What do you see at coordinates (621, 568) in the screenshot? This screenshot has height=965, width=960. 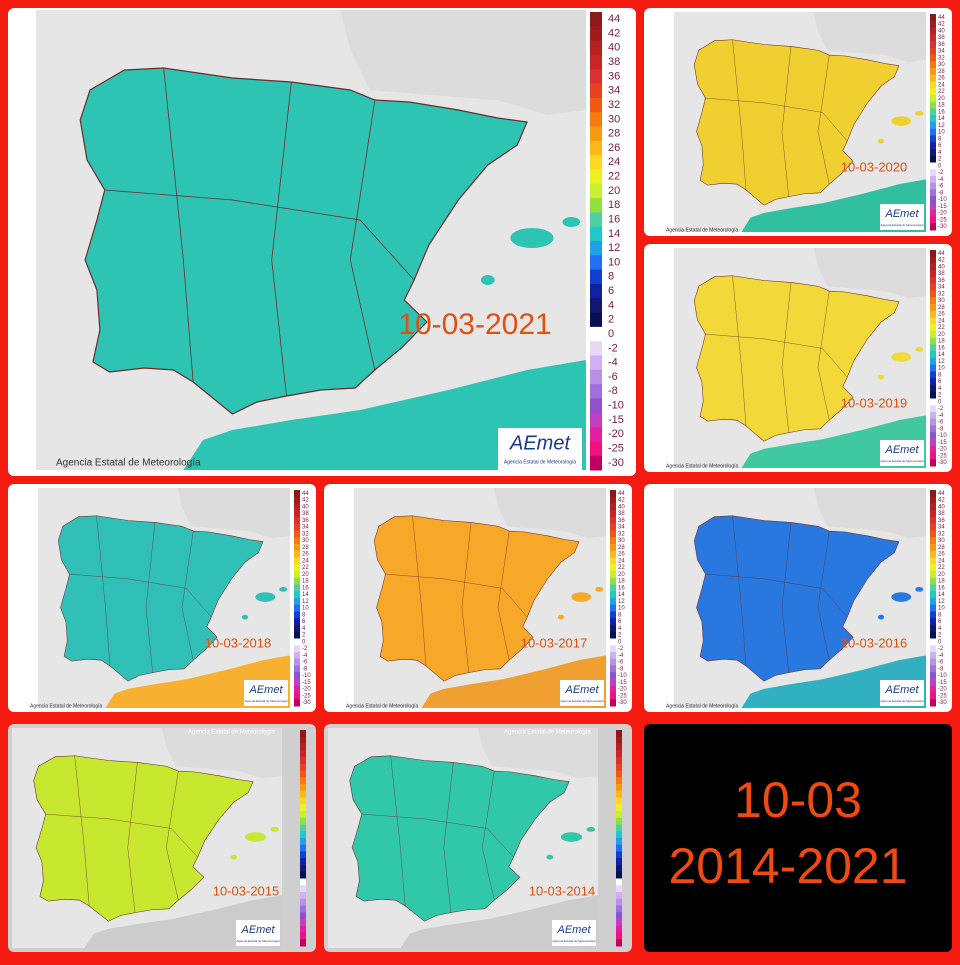 I see `legend-label: 22` at bounding box center [621, 568].